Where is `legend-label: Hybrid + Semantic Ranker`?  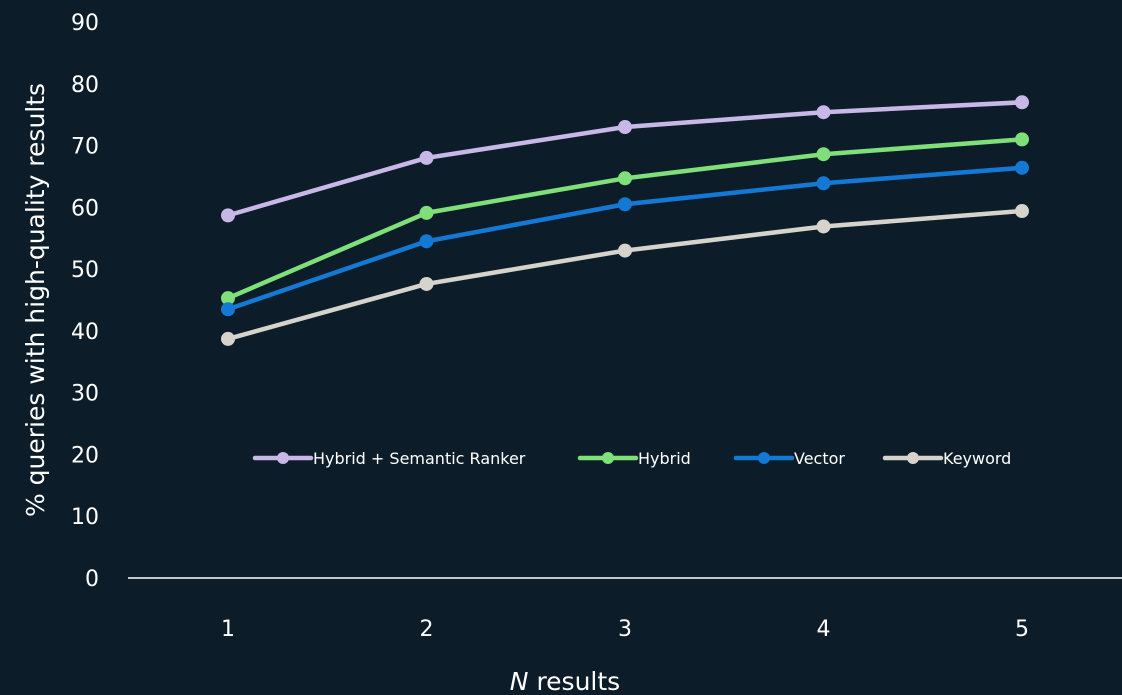 legend-label: Hybrid + Semantic Ranker is located at coordinates (419, 458).